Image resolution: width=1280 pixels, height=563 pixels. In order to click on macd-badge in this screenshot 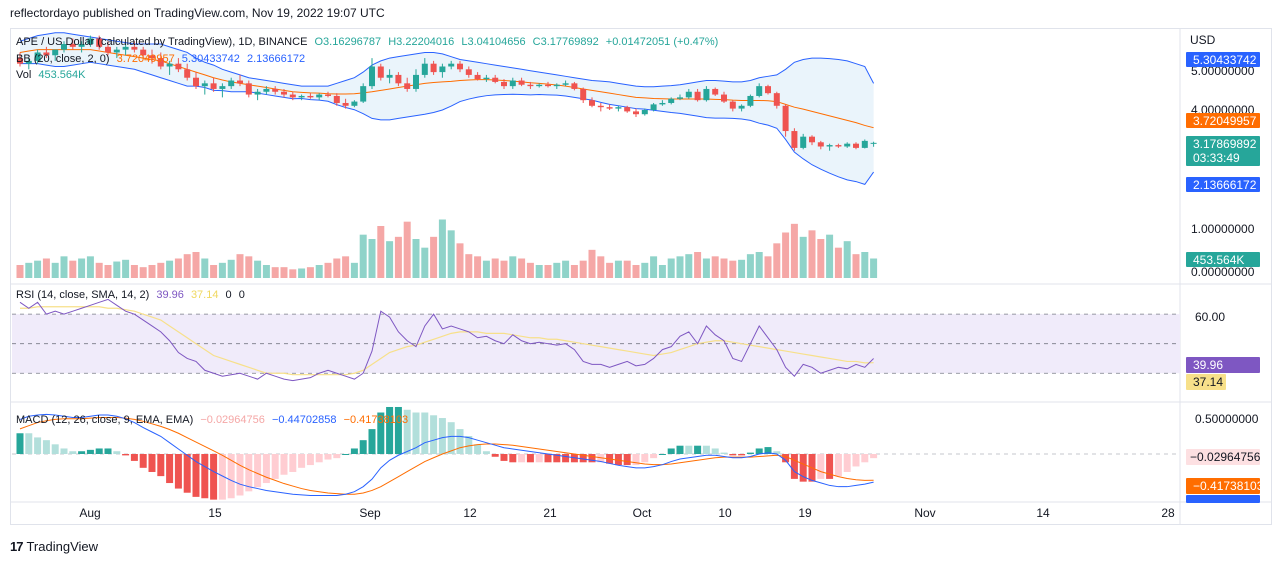, I will do `click(1223, 499)`.